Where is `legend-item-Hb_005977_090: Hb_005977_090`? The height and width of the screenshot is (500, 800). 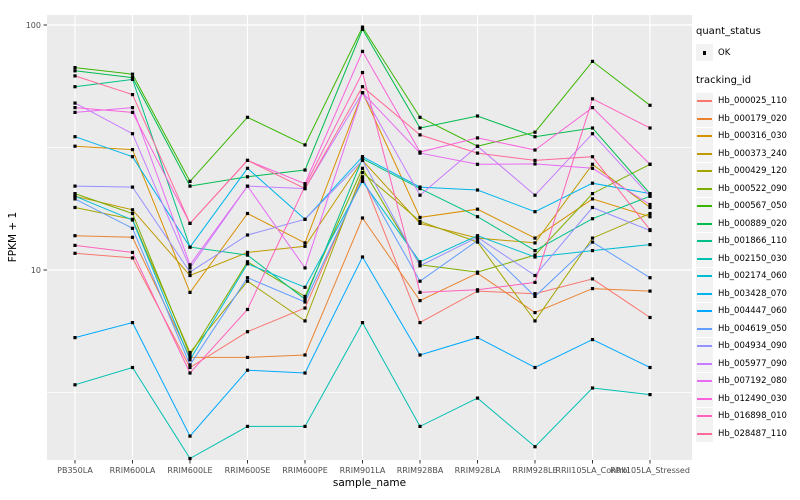 legend-item-Hb_005977_090: Hb_005977_090 is located at coordinates (748, 364).